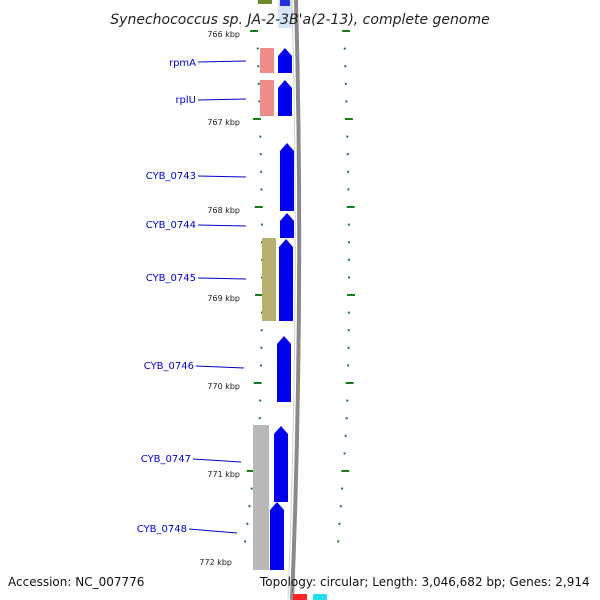  What do you see at coordinates (223, 386) in the screenshot?
I see `scale-label-770: 770 kbp` at bounding box center [223, 386].